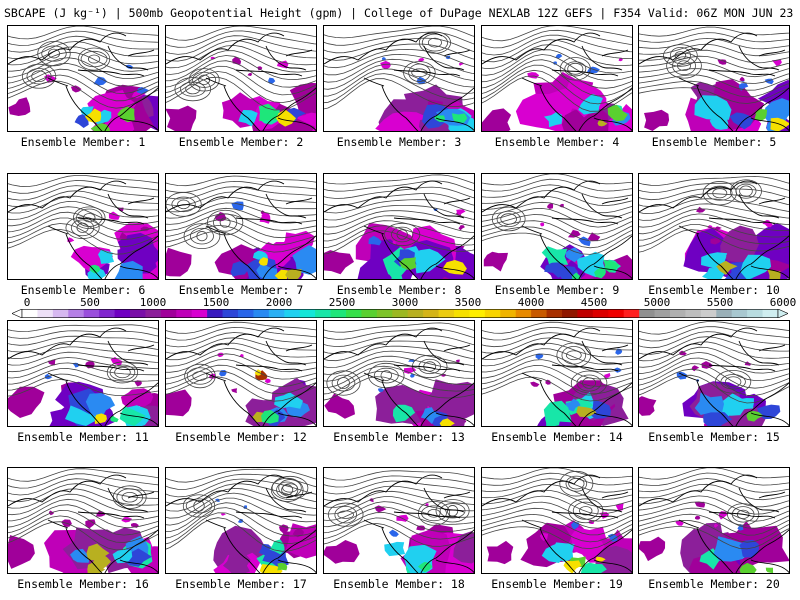 This screenshot has width=800, height=600. What do you see at coordinates (782, 313) in the screenshot?
I see `colorbar-max-arrow` at bounding box center [782, 313].